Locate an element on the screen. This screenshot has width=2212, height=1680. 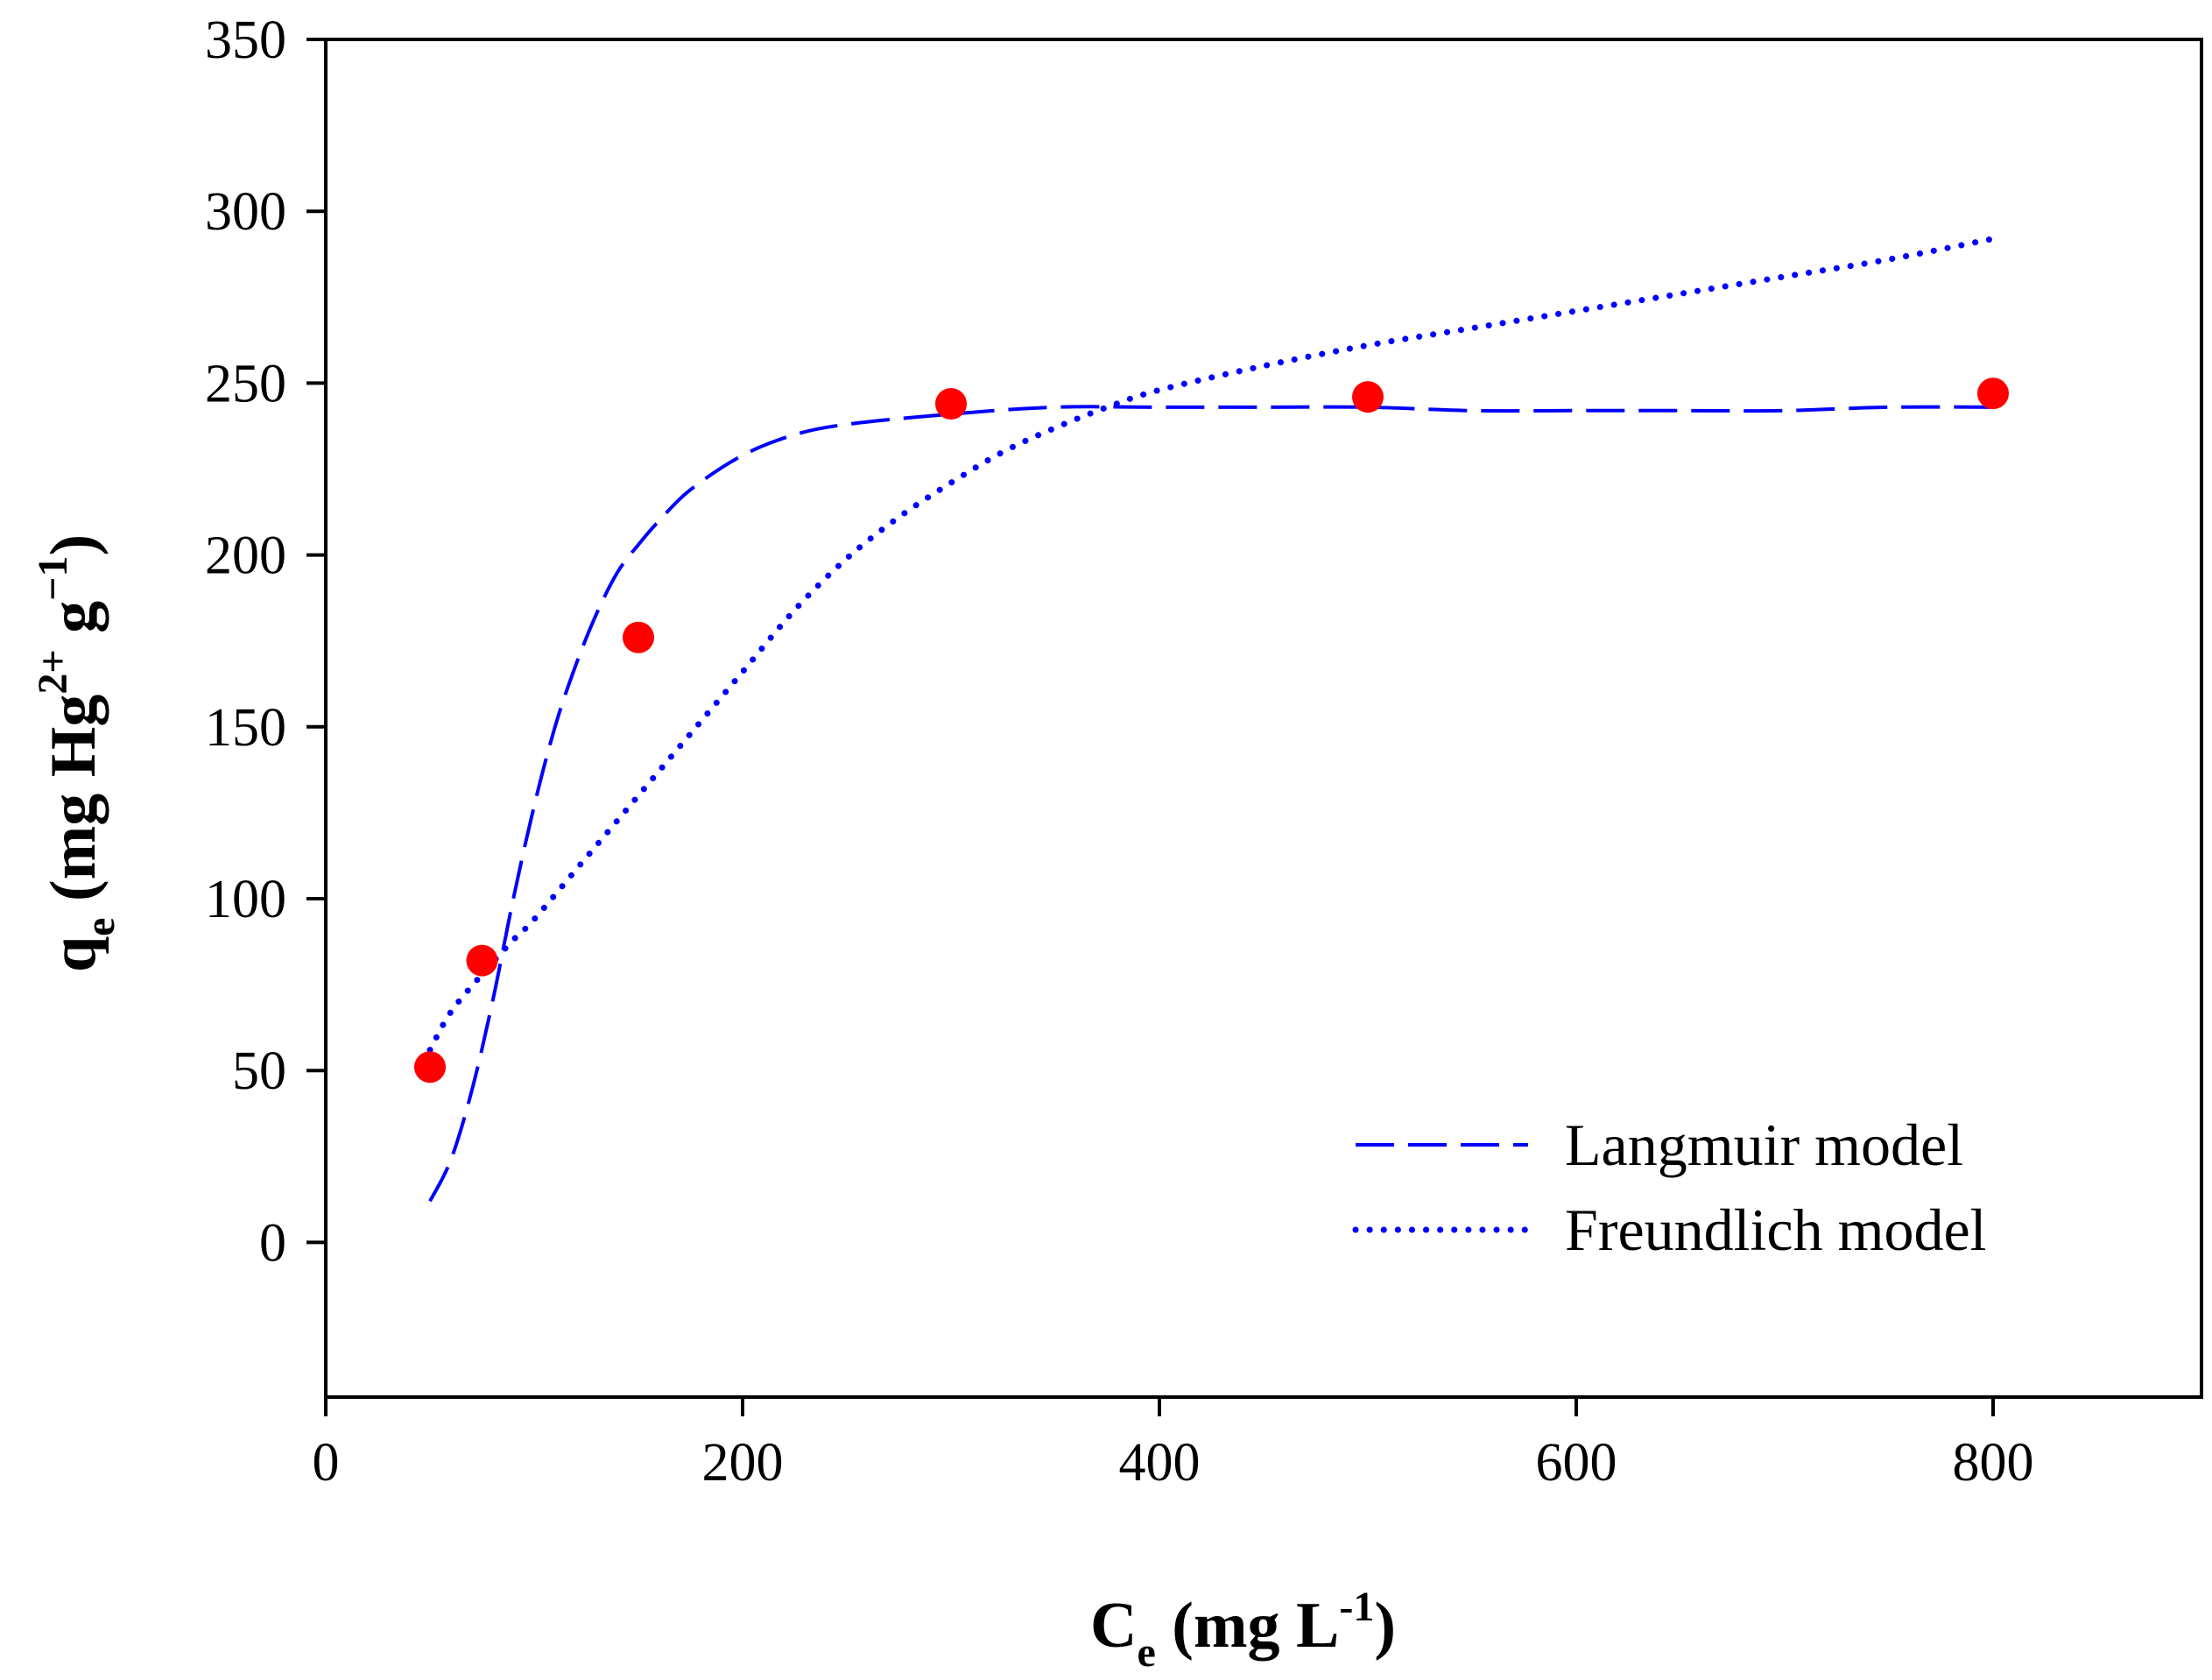
y-axis-title: qe (mg Hg2+ g−1) is located at coordinates (76, 753).